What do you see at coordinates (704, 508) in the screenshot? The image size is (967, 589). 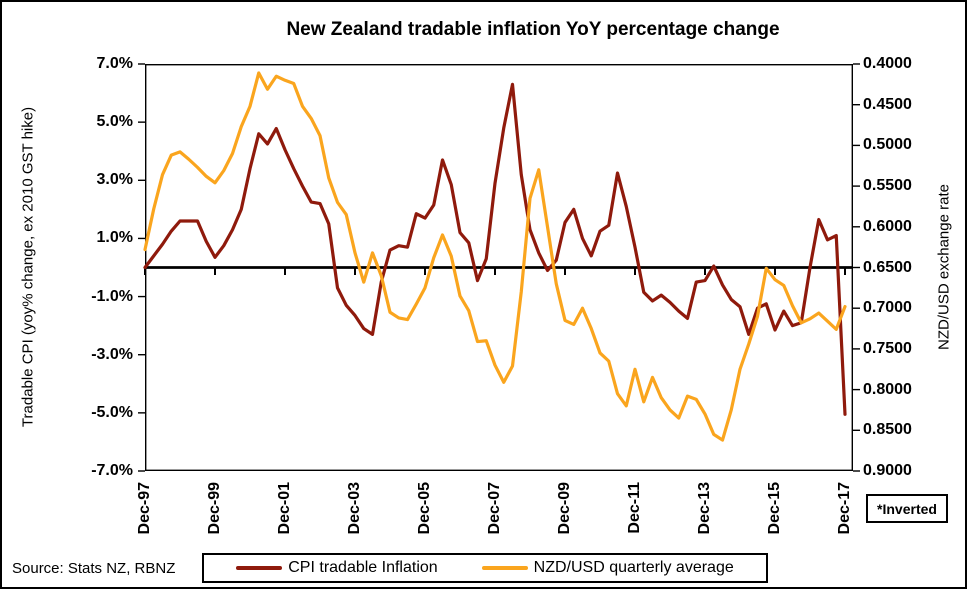 I see `x-axis-tick-label: Dec-13` at bounding box center [704, 508].